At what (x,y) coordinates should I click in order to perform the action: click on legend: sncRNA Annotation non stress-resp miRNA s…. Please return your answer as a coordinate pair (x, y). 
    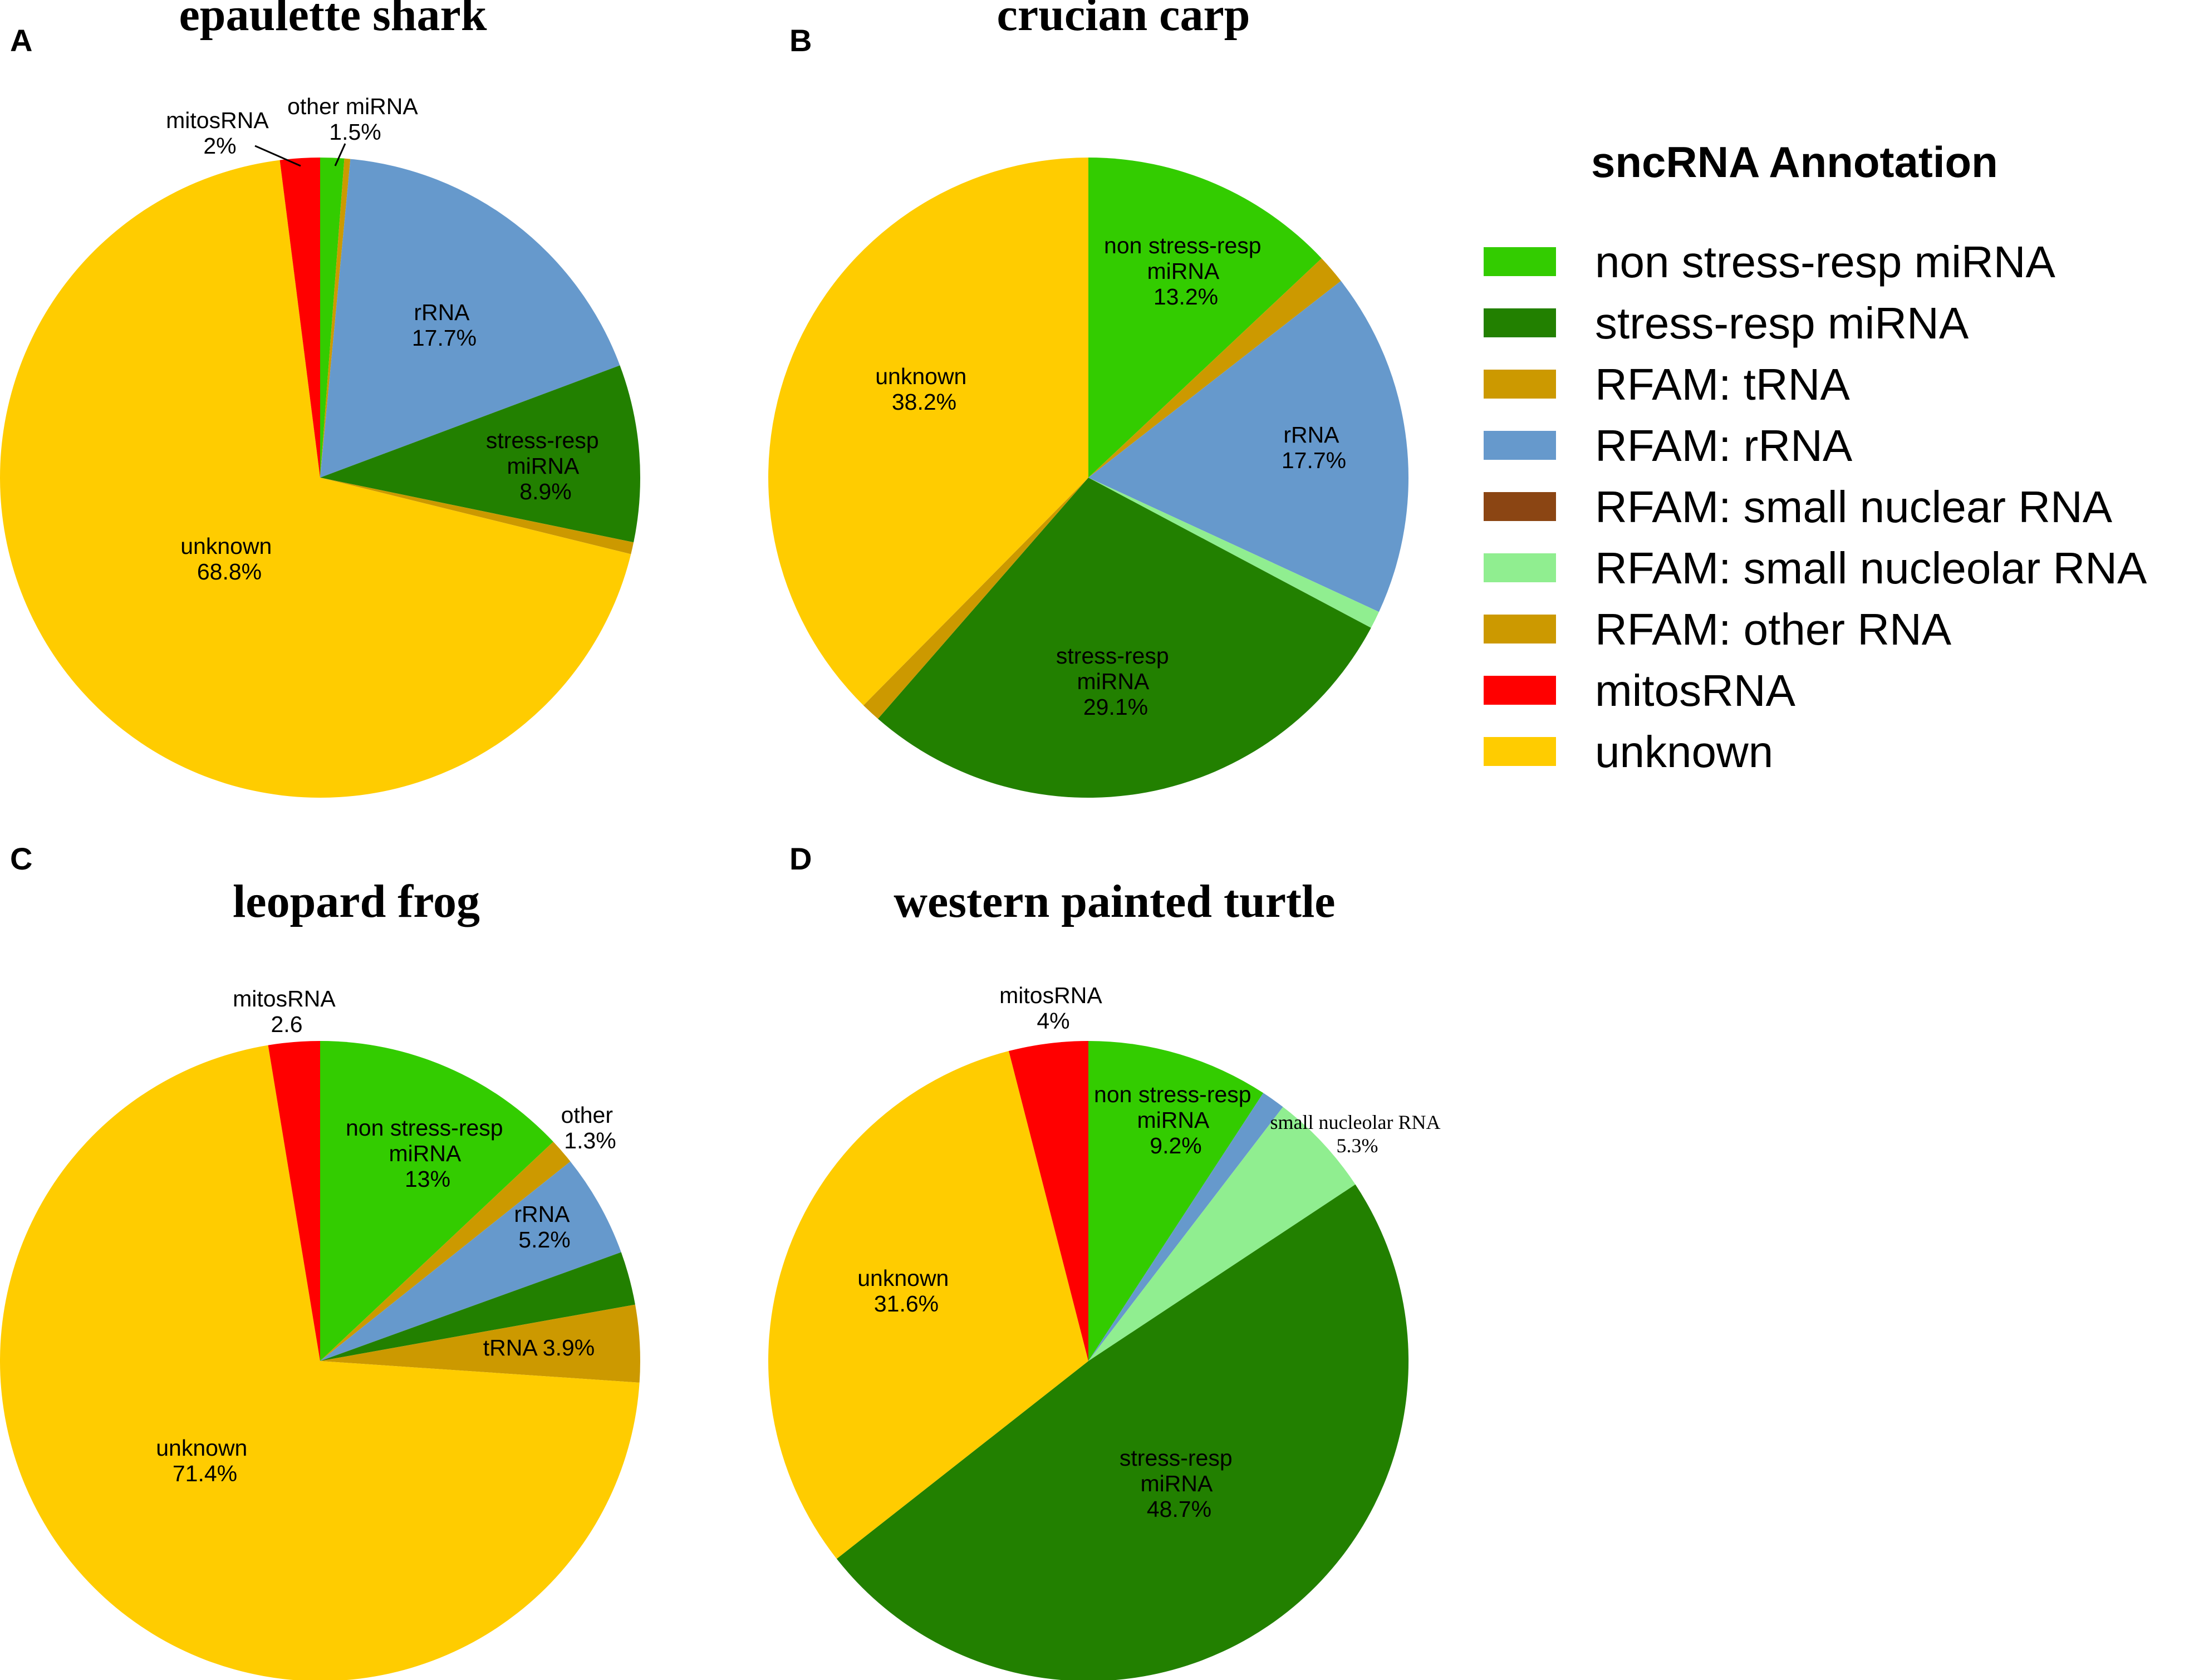
    Looking at the image, I should click on (1815, 457).